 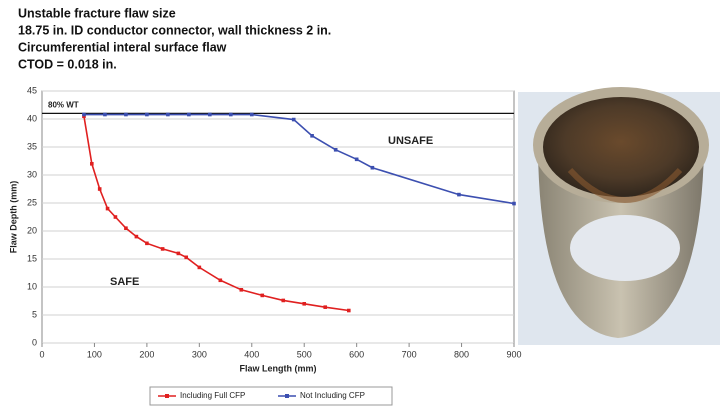 What do you see at coordinates (34, 342) in the screenshot?
I see `y-tick-label: 0` at bounding box center [34, 342].